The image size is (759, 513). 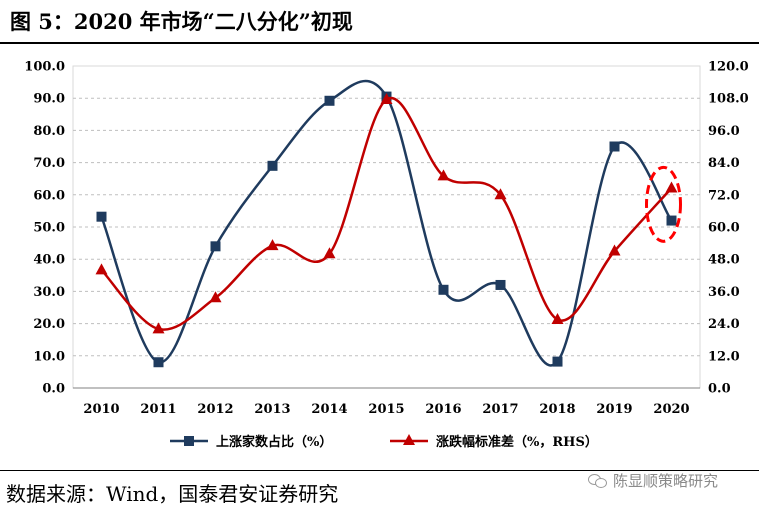 I want to click on x-tick-label: 2015, so click(x=386, y=409).